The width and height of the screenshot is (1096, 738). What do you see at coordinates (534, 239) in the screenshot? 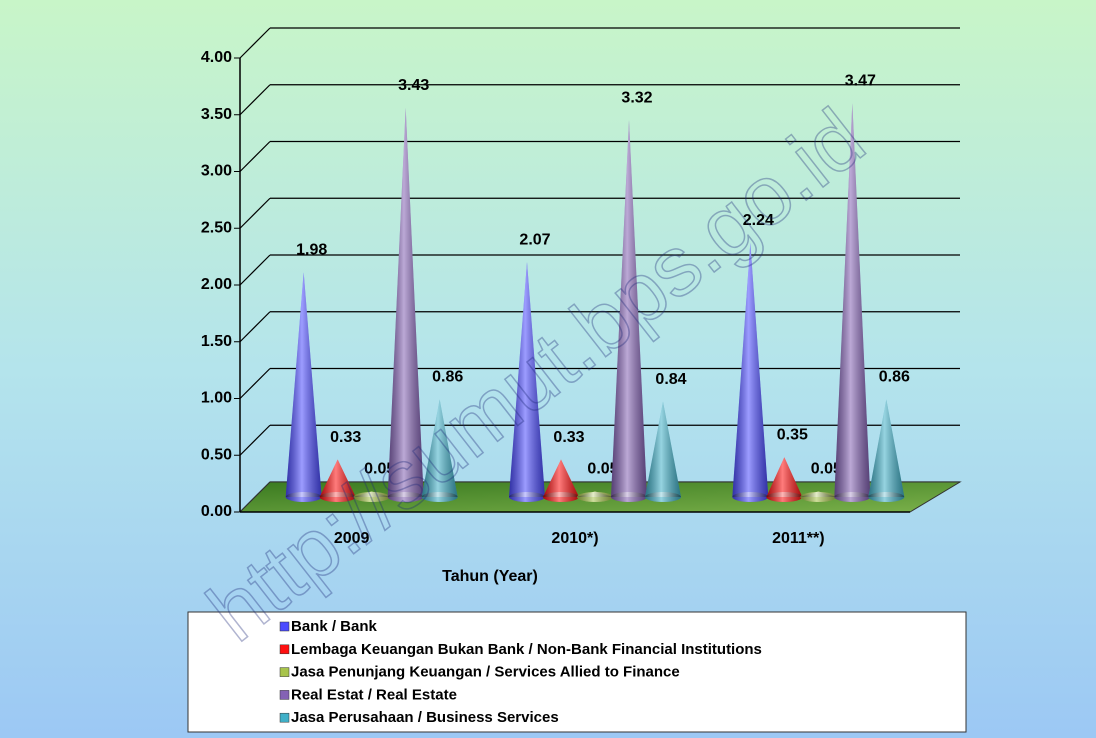
I see `data-label: 2.07` at bounding box center [534, 239].